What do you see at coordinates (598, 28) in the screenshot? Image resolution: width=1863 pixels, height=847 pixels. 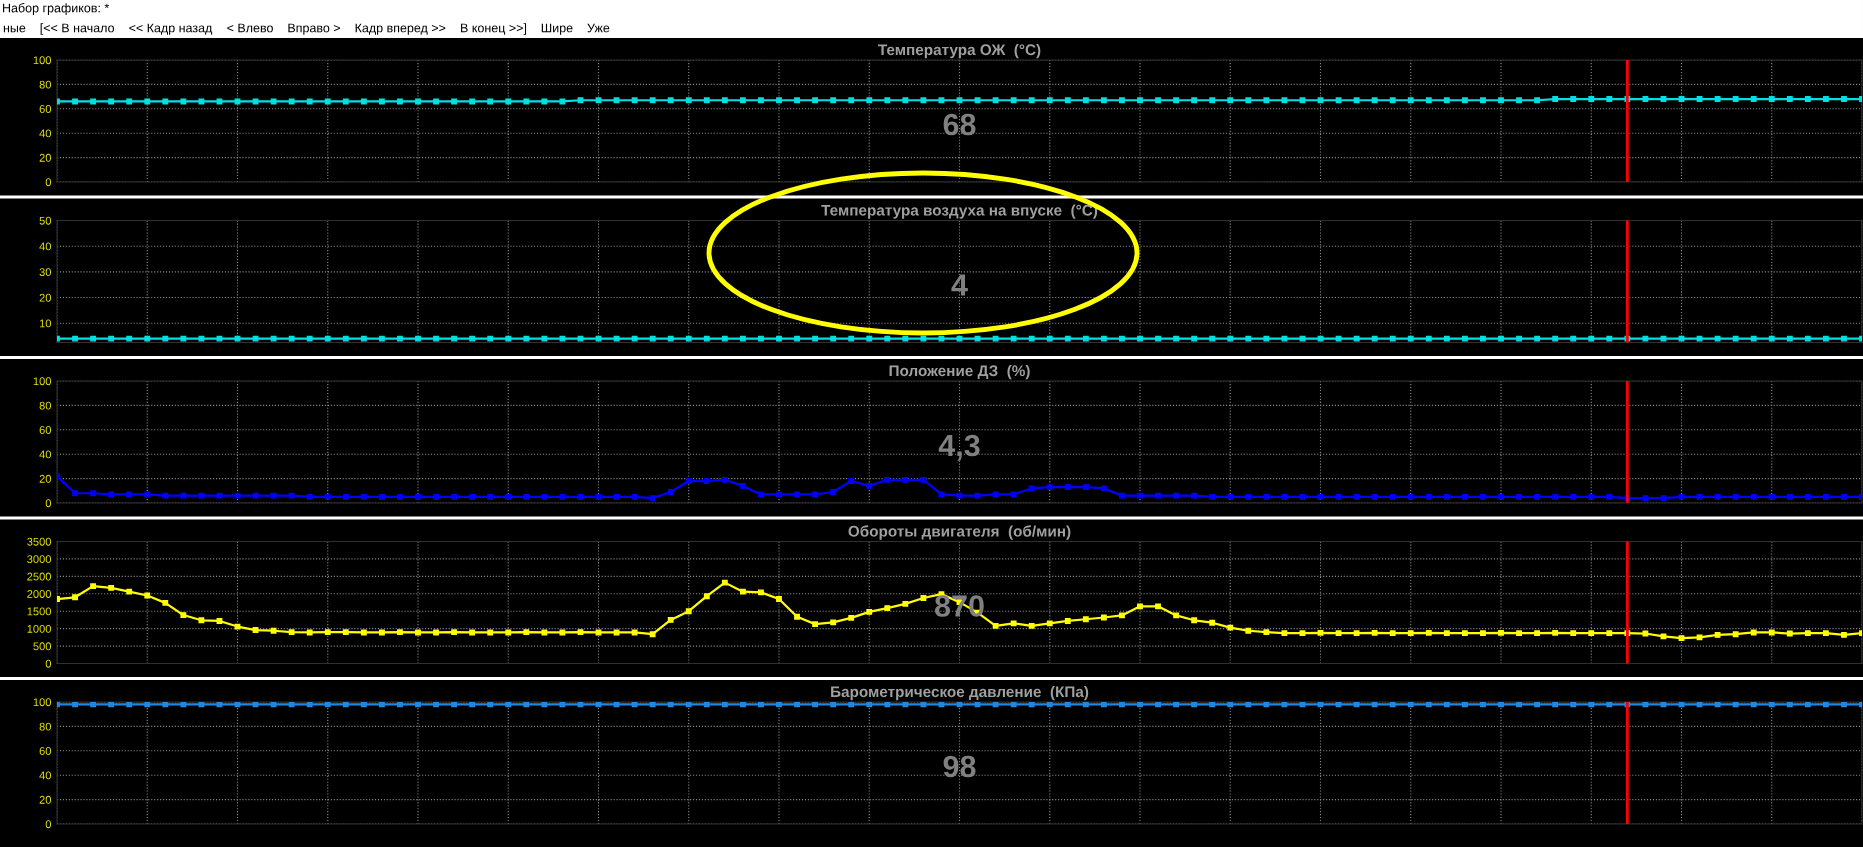 I see `text: Уже` at bounding box center [598, 28].